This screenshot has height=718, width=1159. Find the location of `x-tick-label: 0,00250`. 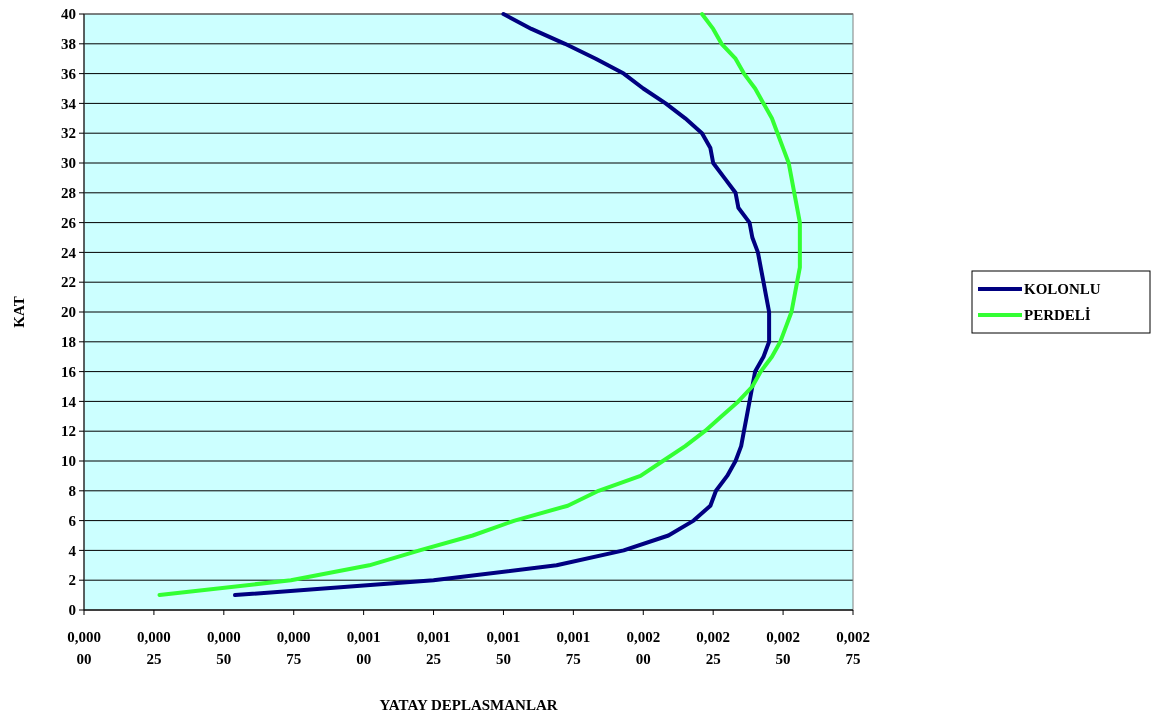

x-tick-label: 0,00250 is located at coordinates (783, 648).